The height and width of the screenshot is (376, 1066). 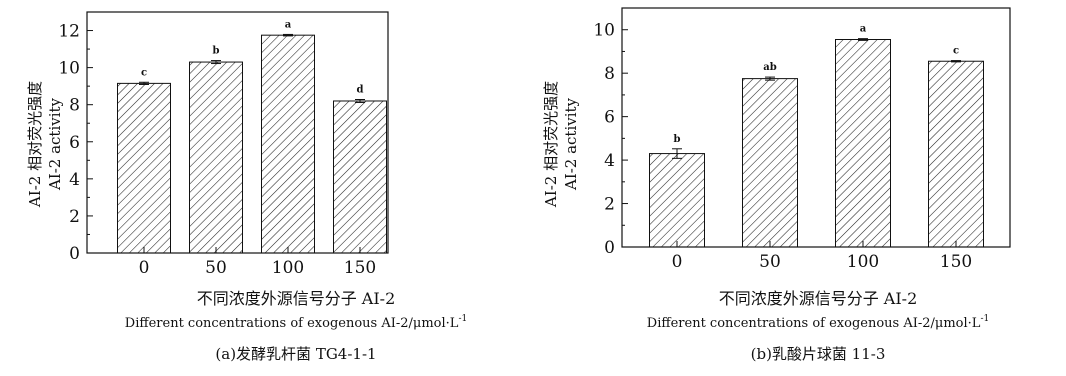 What do you see at coordinates (609, 74) in the screenshot?
I see `y-tick-label-b-4: 8` at bounding box center [609, 74].